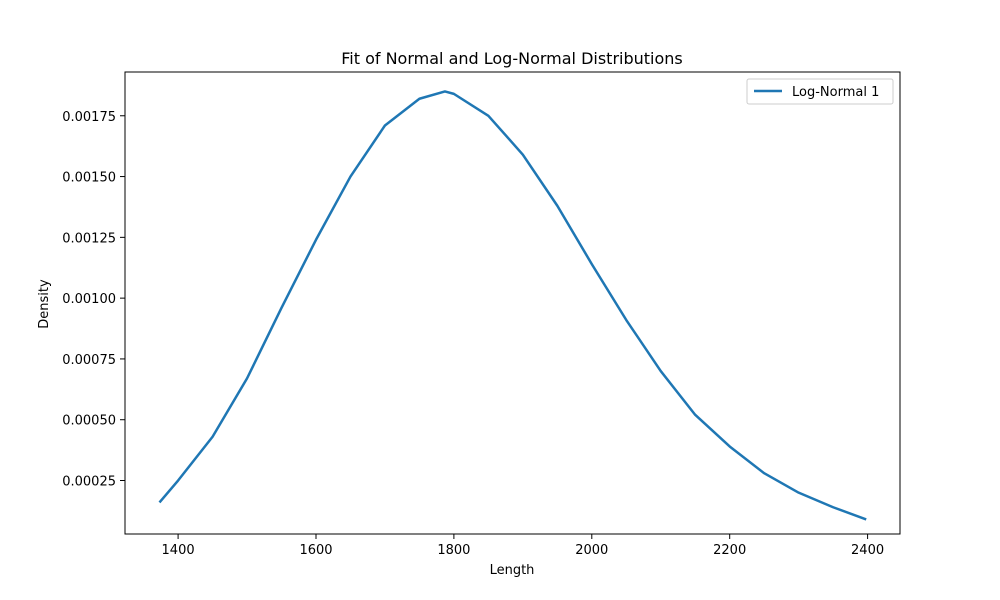 Image resolution: width=1000 pixels, height=600 pixels. Describe the element at coordinates (89, 482) in the screenshot. I see `y-tick-label: 0.00025` at that location.